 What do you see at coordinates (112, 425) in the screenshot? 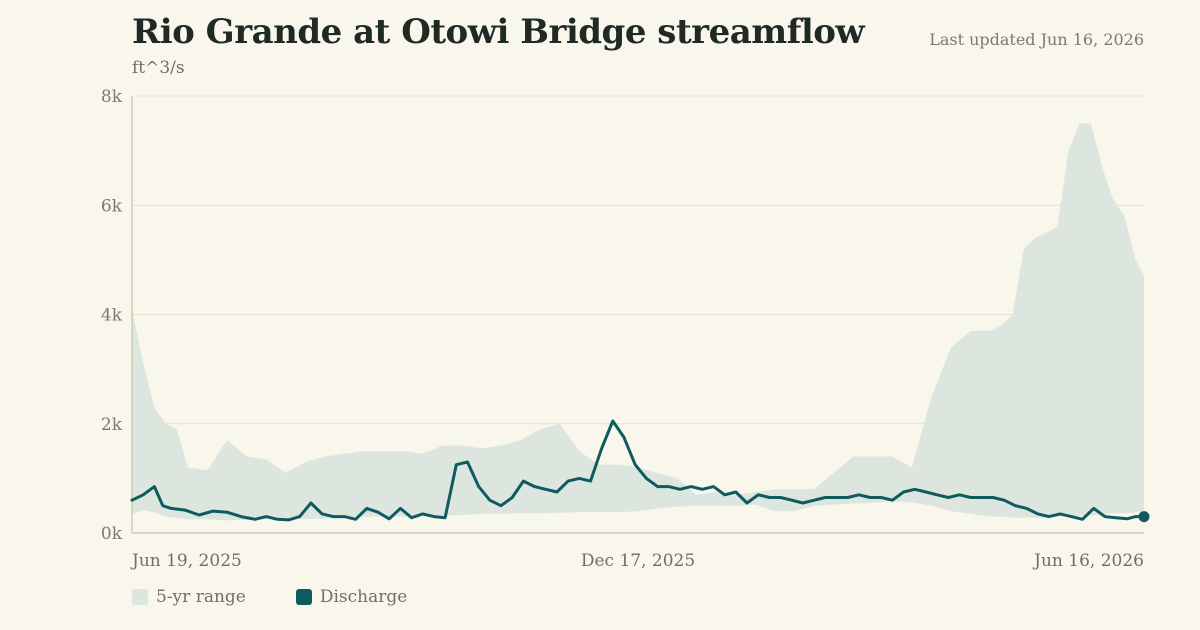
I see `y-tick-label: 2k` at bounding box center [112, 425].